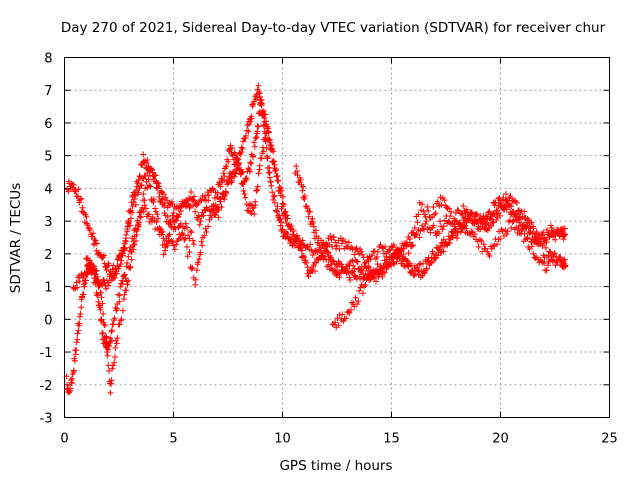 The width and height of the screenshot is (640, 480). I want to click on y-axis-label: SDTVAR / TECUs, so click(16, 238).